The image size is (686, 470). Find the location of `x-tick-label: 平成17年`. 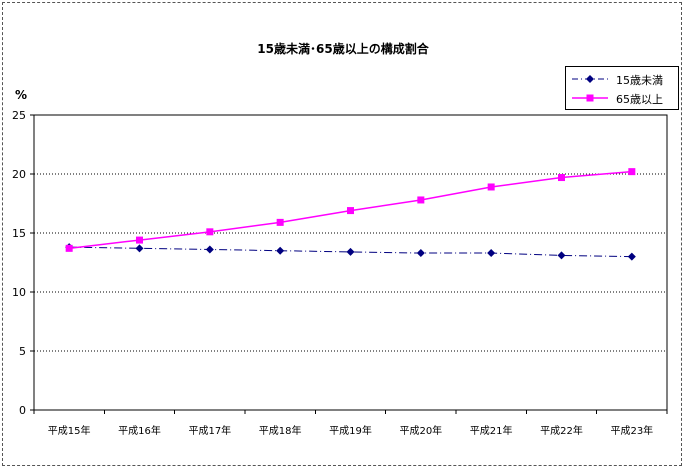

x-tick-label: 平成17年 is located at coordinates (209, 430).